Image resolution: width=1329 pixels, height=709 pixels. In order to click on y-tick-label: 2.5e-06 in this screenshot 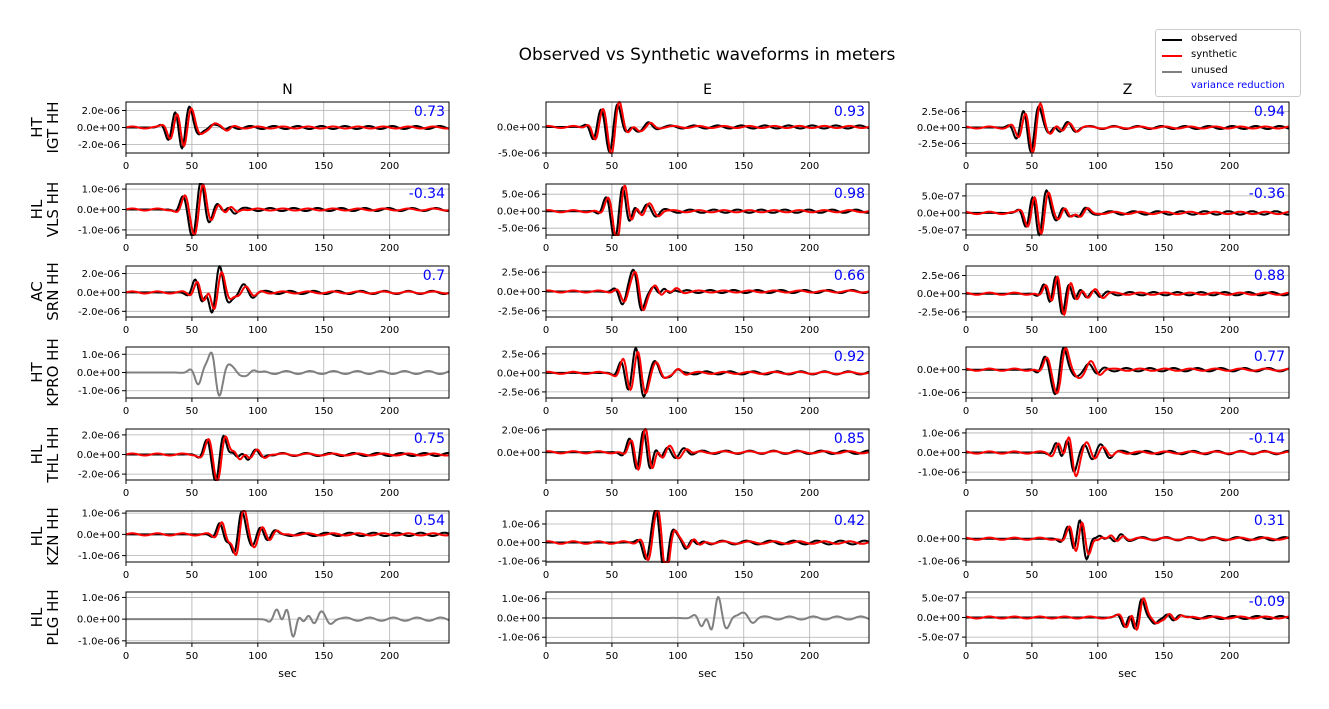, I will do `click(941, 112)`.